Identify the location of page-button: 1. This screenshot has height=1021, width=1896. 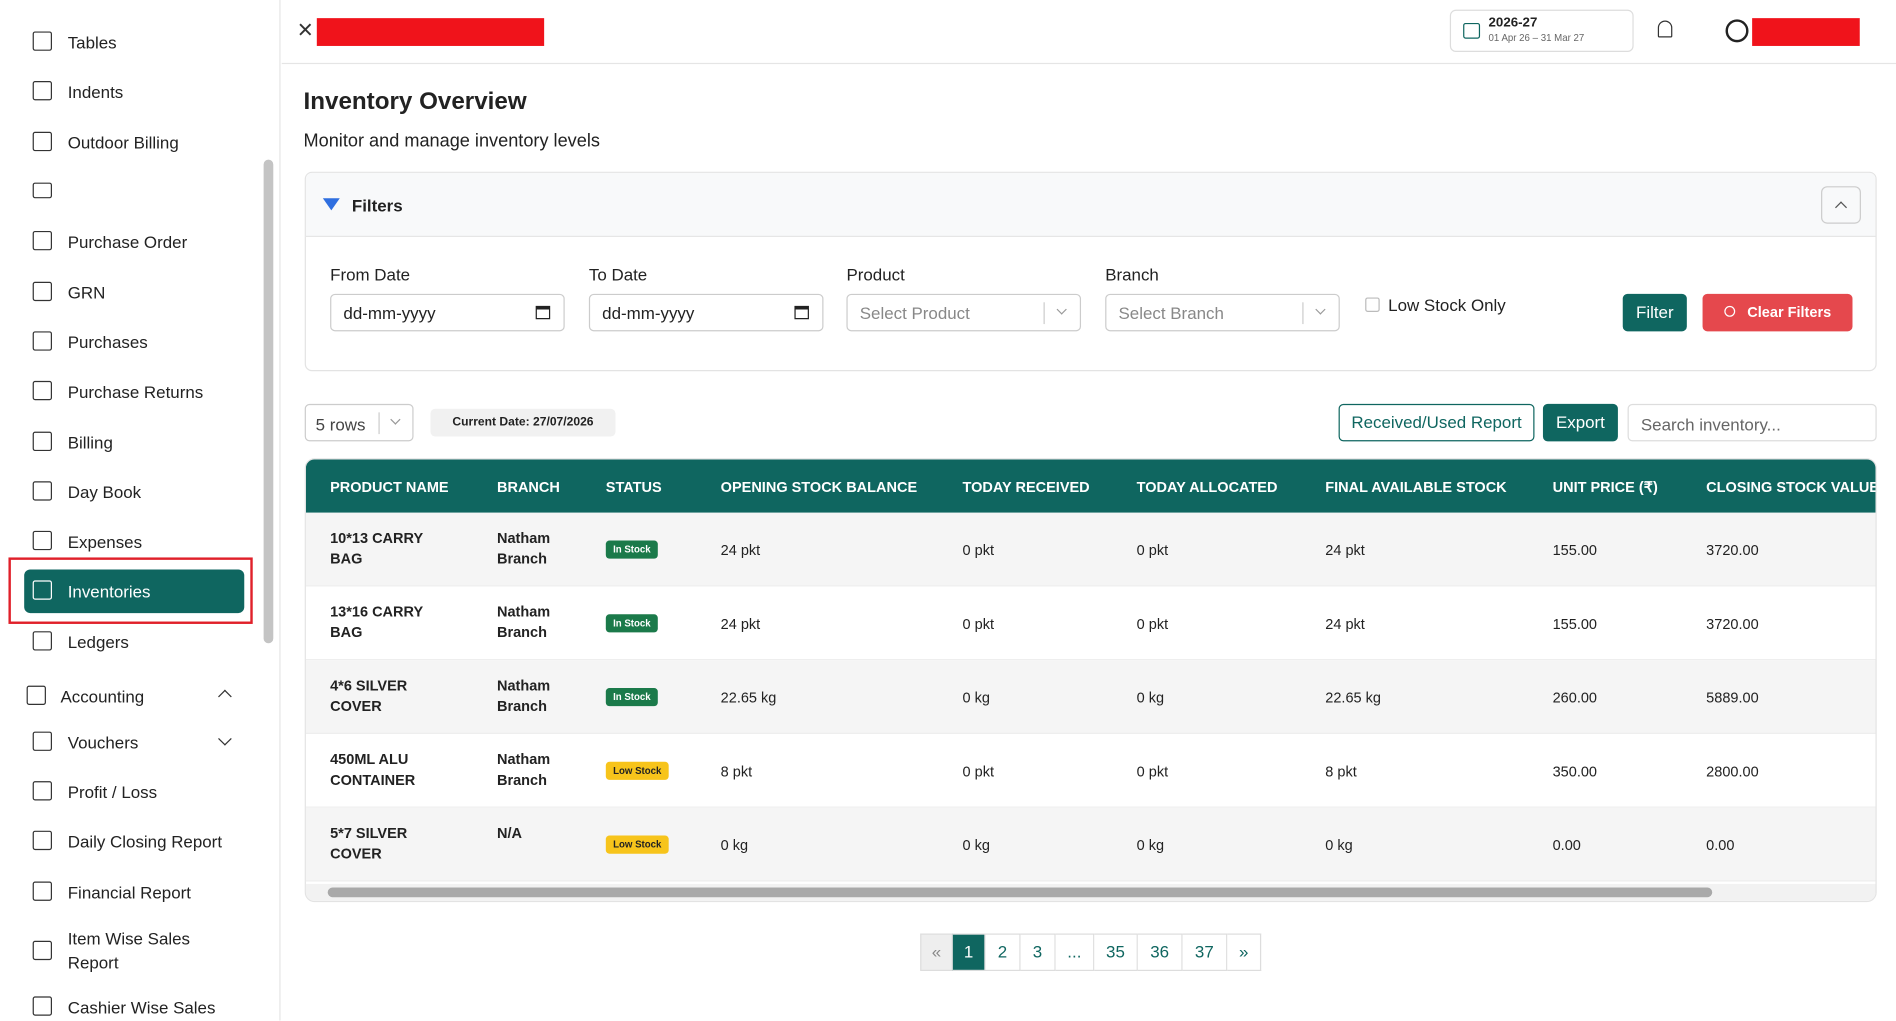
(969, 952).